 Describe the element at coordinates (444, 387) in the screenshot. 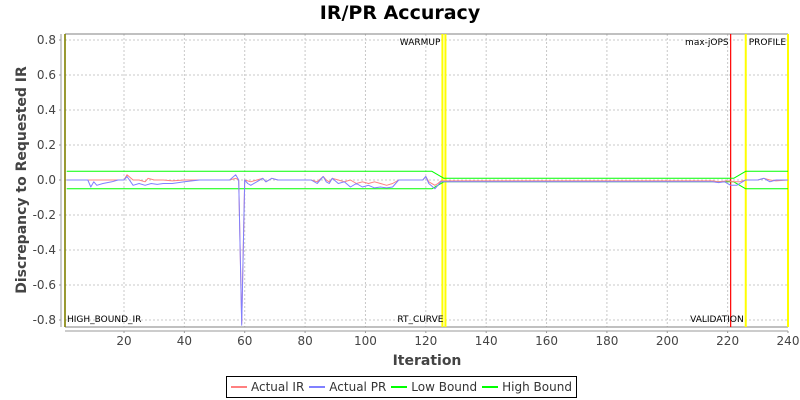

I see `legend-label: Low Bound` at that location.